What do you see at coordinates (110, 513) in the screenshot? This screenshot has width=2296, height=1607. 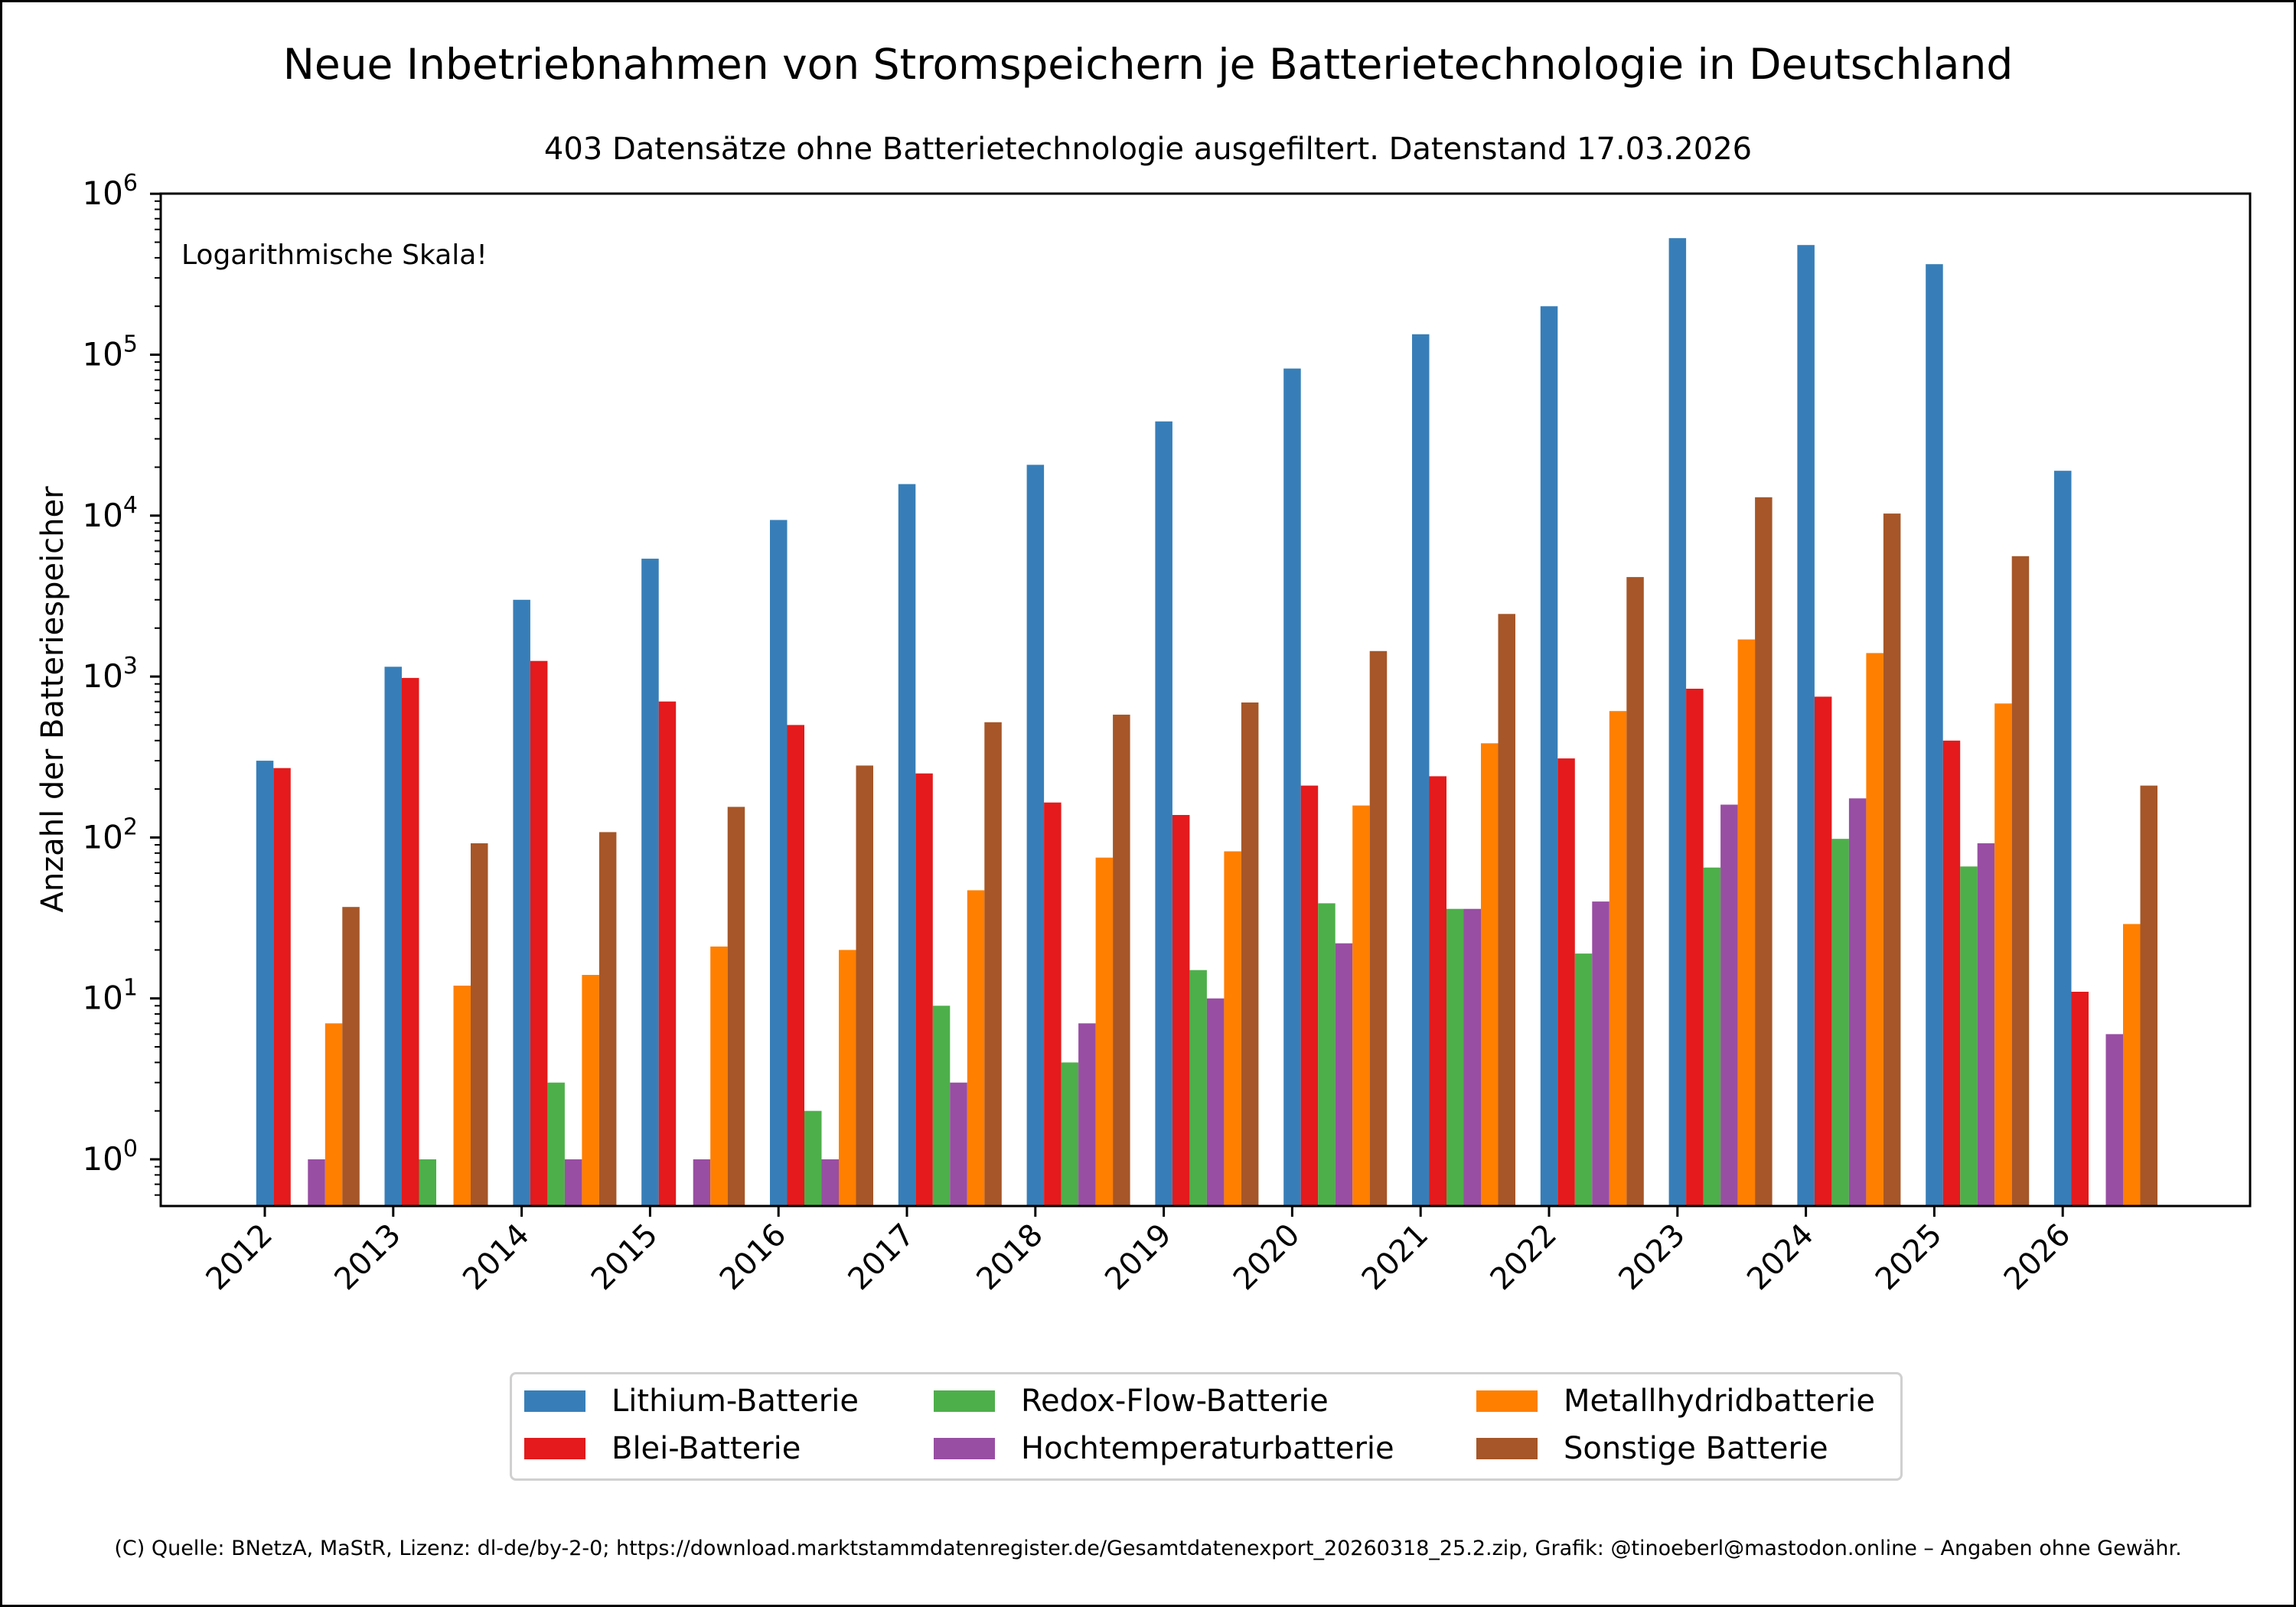 I see `y-tick-label: 104` at bounding box center [110, 513].